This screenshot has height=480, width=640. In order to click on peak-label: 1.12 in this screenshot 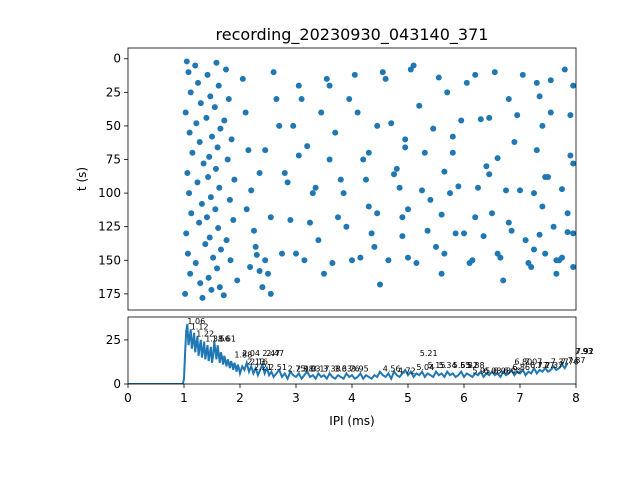, I will do `click(200, 326)`.